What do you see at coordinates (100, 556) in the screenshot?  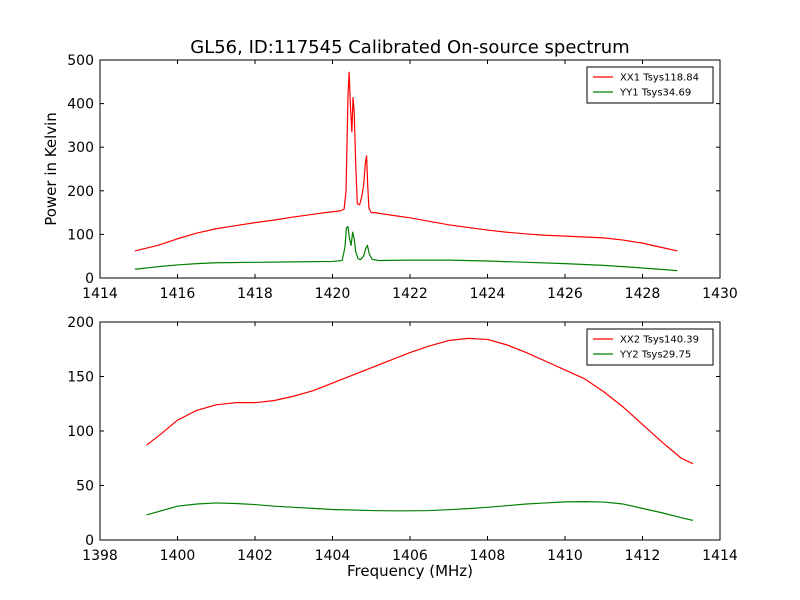 I see `x-tick-label: 1398` at bounding box center [100, 556].